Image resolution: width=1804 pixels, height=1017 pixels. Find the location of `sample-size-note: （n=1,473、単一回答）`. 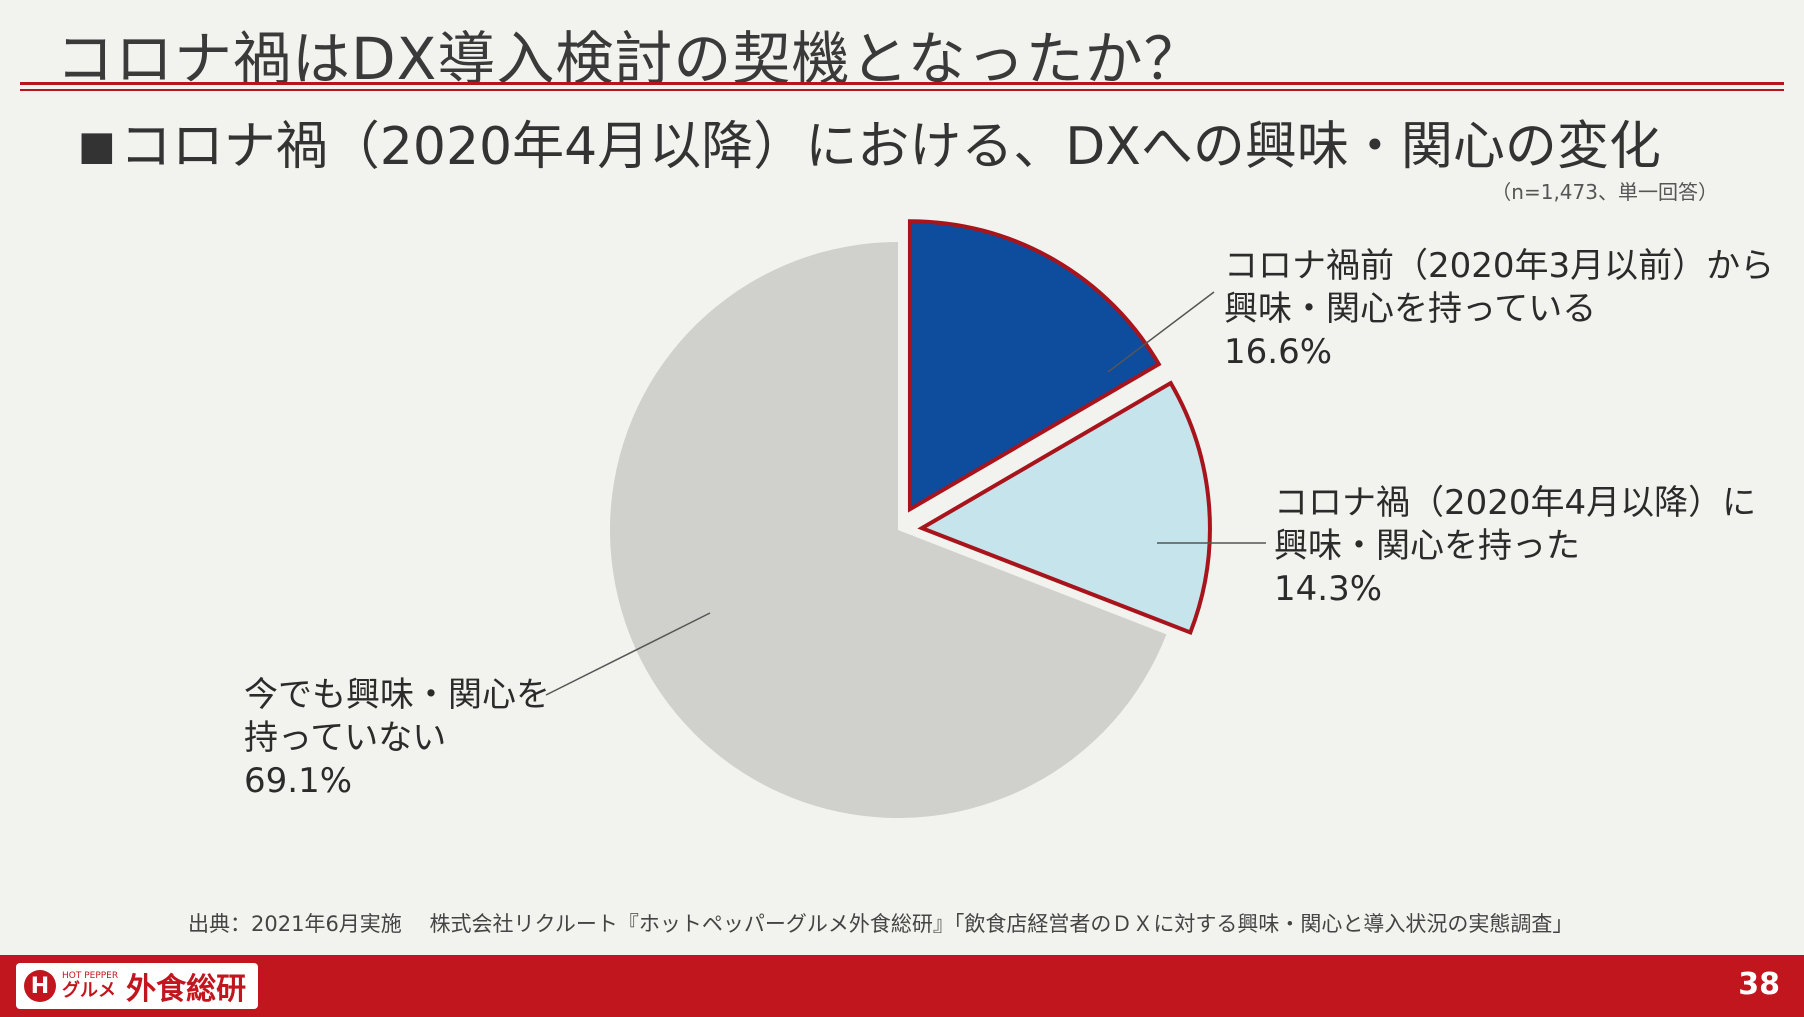

sample-size-note: （n=1,473、単一回答） is located at coordinates (1604, 192).